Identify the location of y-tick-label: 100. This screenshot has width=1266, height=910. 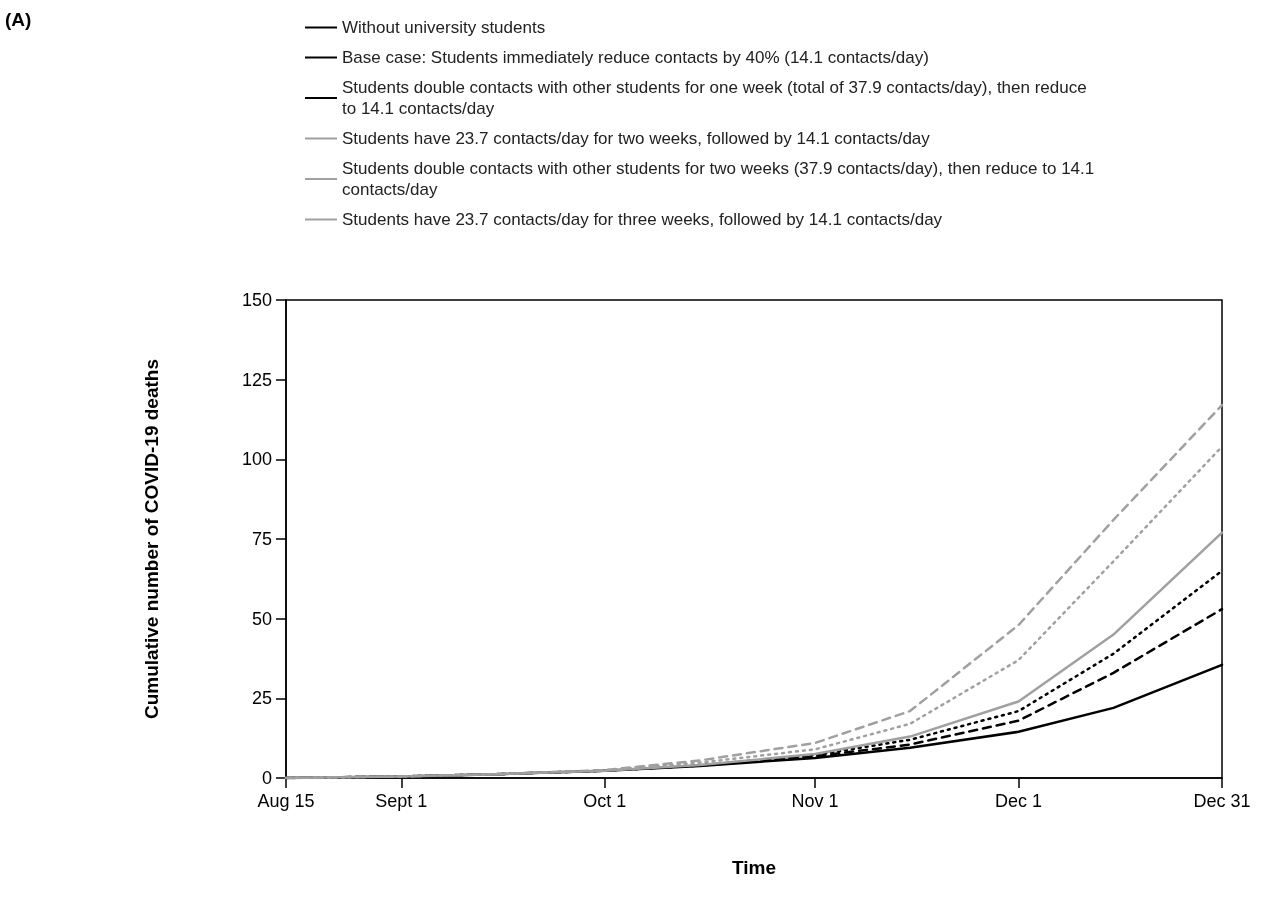
(256, 459).